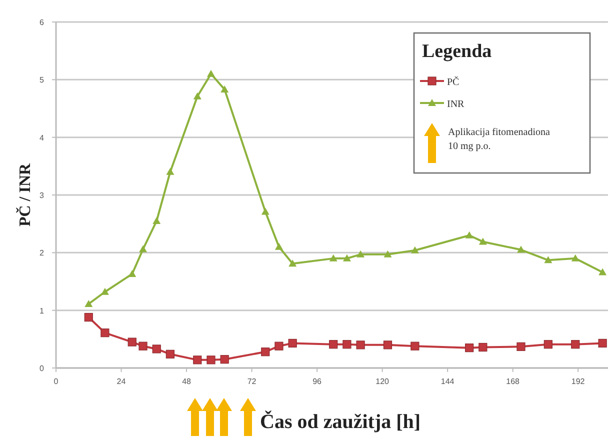 Image resolution: width=612 pixels, height=440 pixels. What do you see at coordinates (42, 195) in the screenshot?
I see `y-tick-label: 3` at bounding box center [42, 195].